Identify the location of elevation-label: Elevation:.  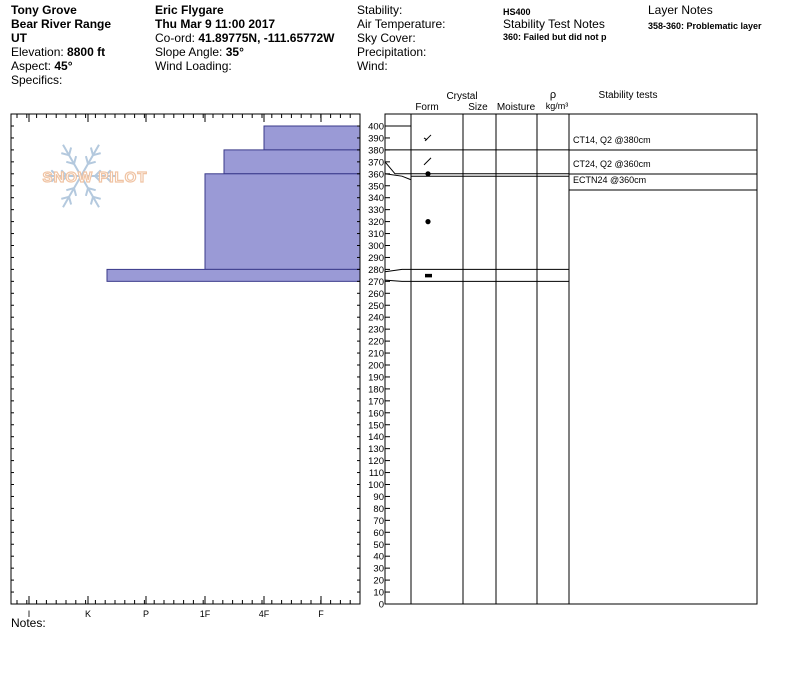
(37, 52).